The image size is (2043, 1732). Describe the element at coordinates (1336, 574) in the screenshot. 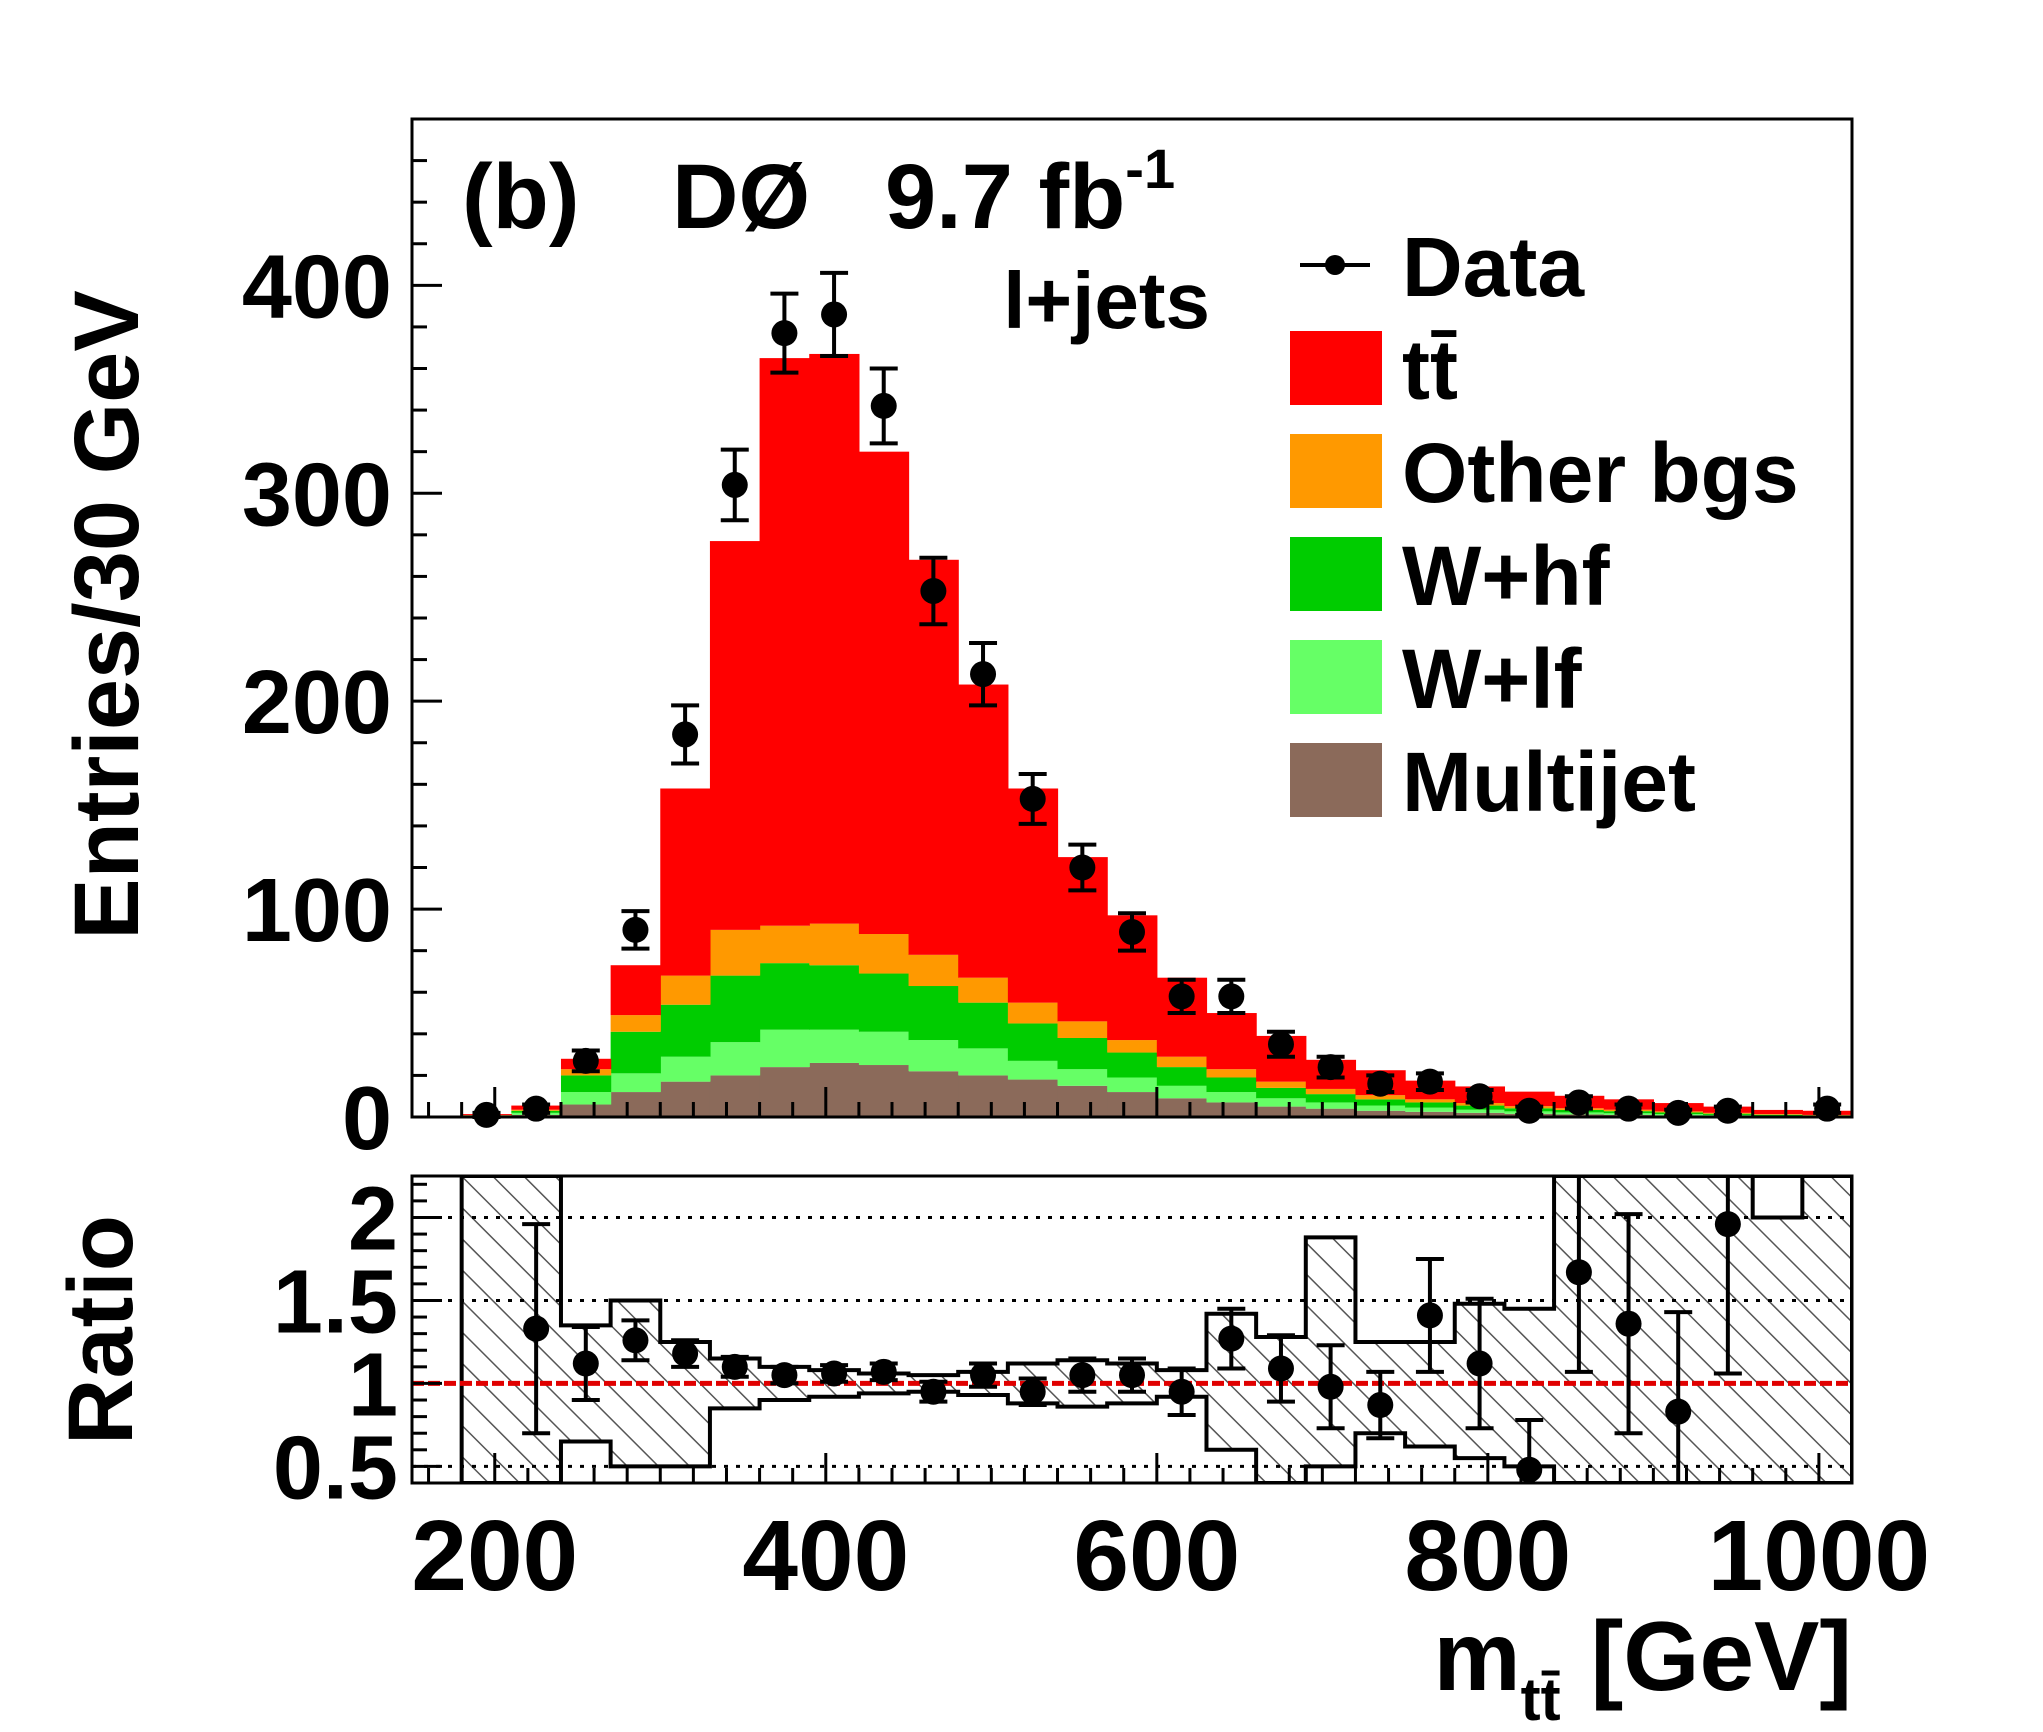

I see `legend-swatch-w_hf` at that location.